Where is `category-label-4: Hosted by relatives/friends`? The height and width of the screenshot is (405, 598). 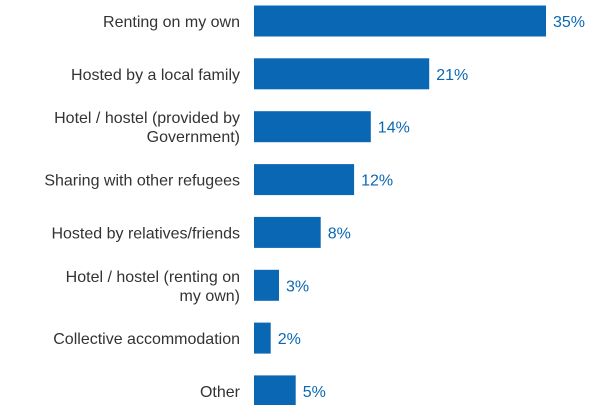
category-label-4: Hosted by relatives/friends is located at coordinates (145, 233).